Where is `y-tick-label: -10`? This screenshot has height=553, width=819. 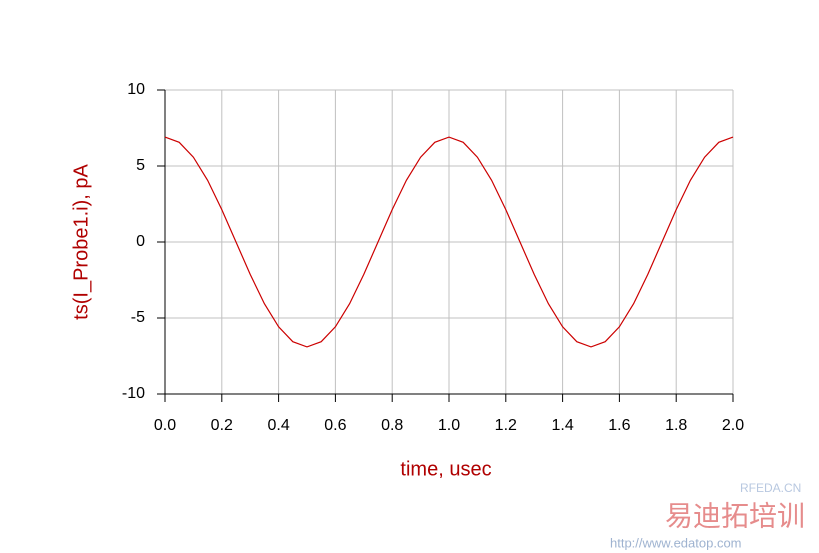 y-tick-label: -10 is located at coordinates (133, 393).